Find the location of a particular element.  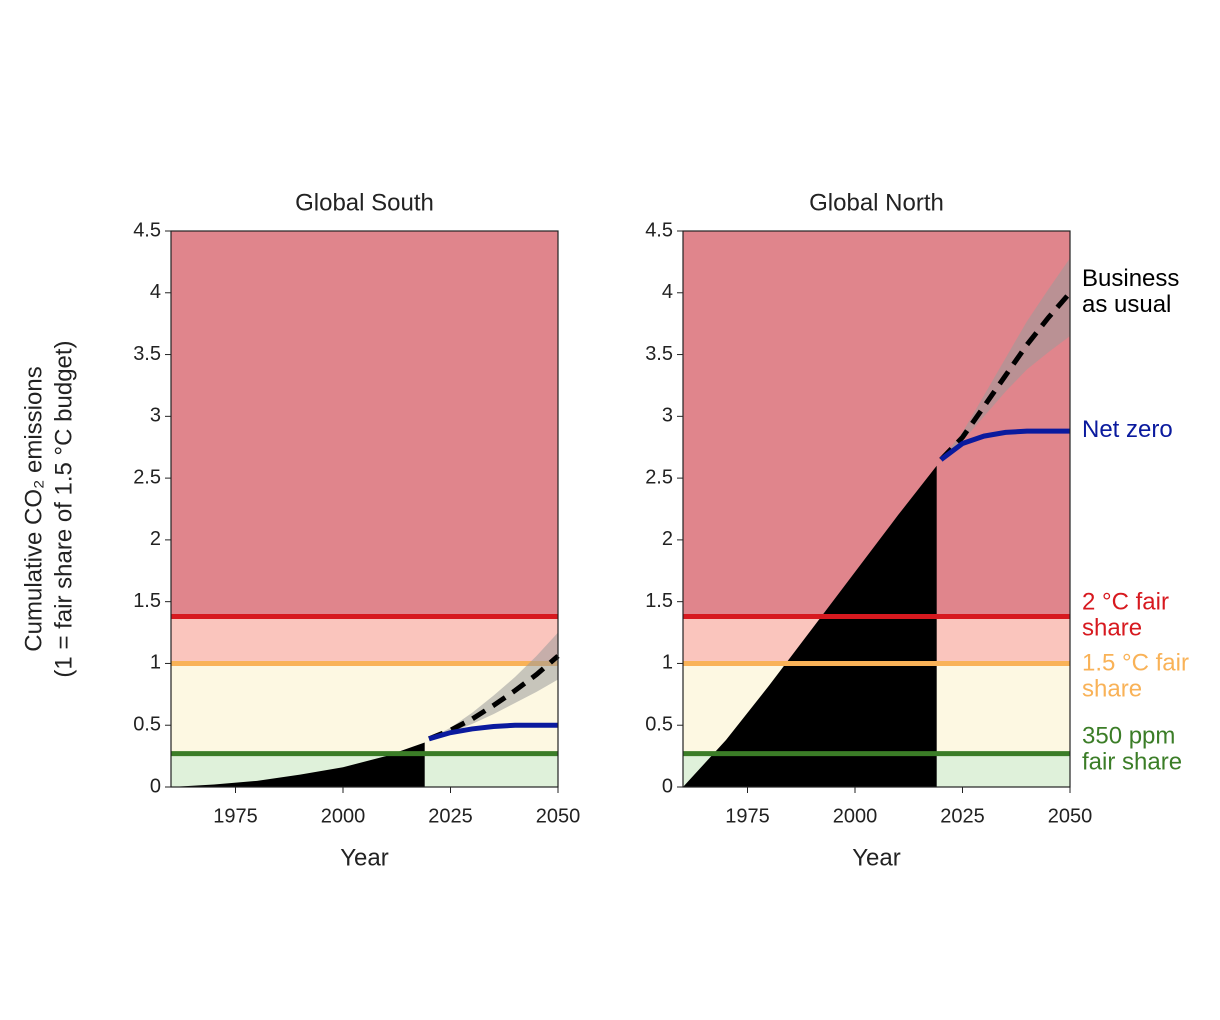

legend-line: fair share is located at coordinates (1132, 762).